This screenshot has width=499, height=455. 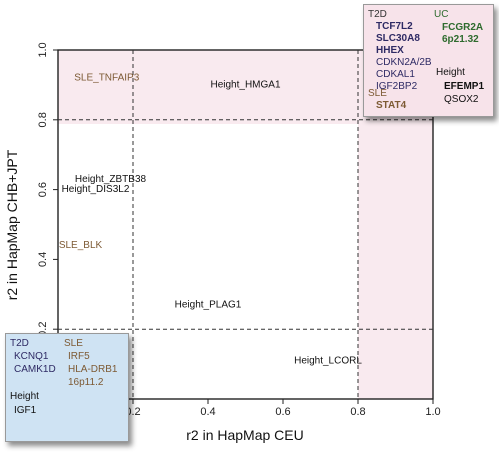 What do you see at coordinates (464, 86) in the screenshot?
I see `box-top-height-gene: EFEMP1` at bounding box center [464, 86].